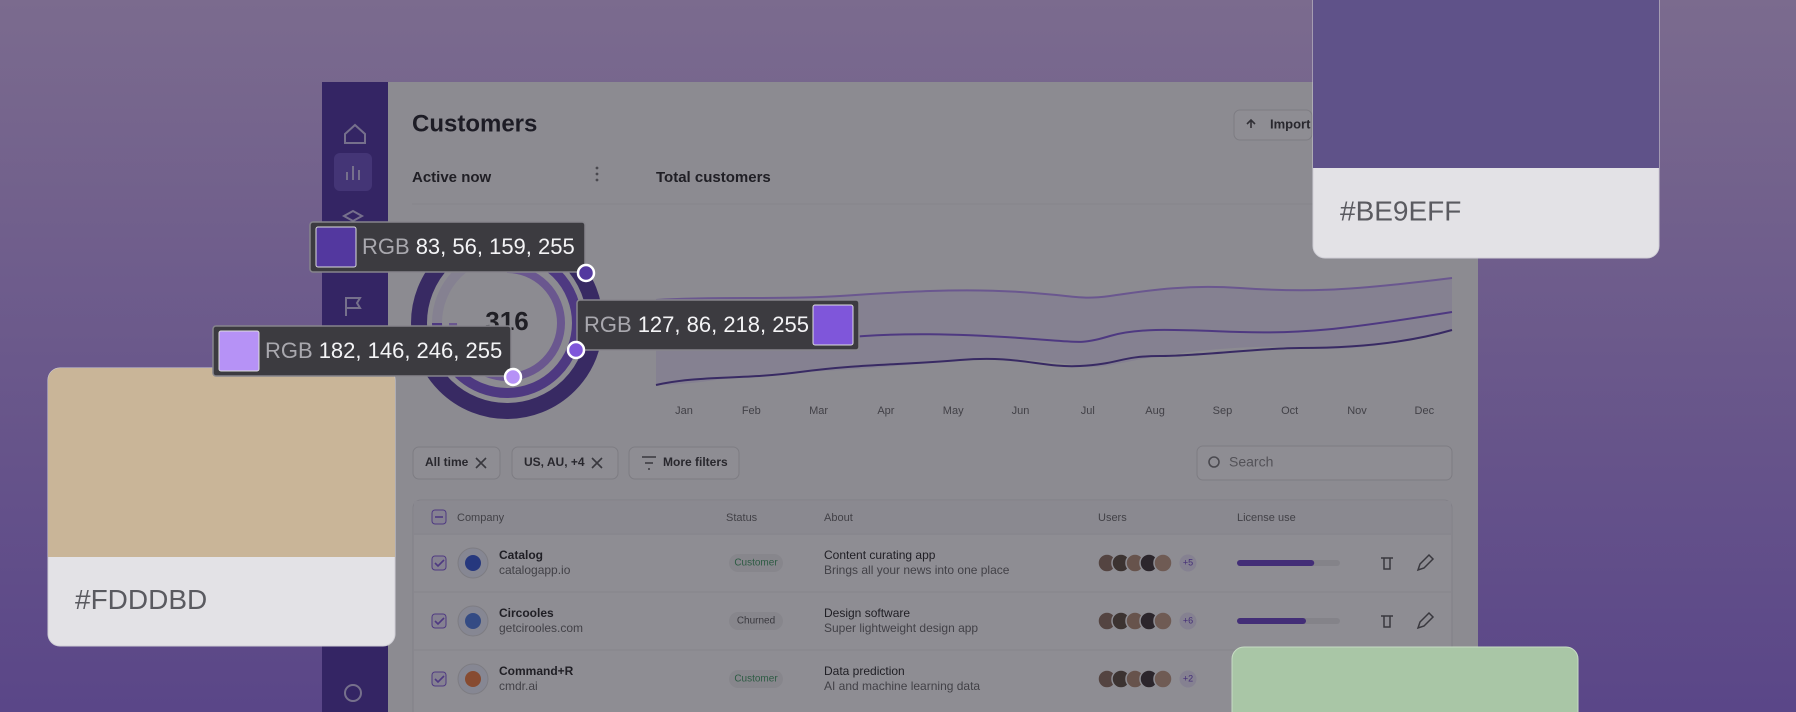 This screenshot has height=712, width=1796. Describe the element at coordinates (411, 350) in the screenshot. I see `tooltip-value: 182, 146, 246, 255` at that location.